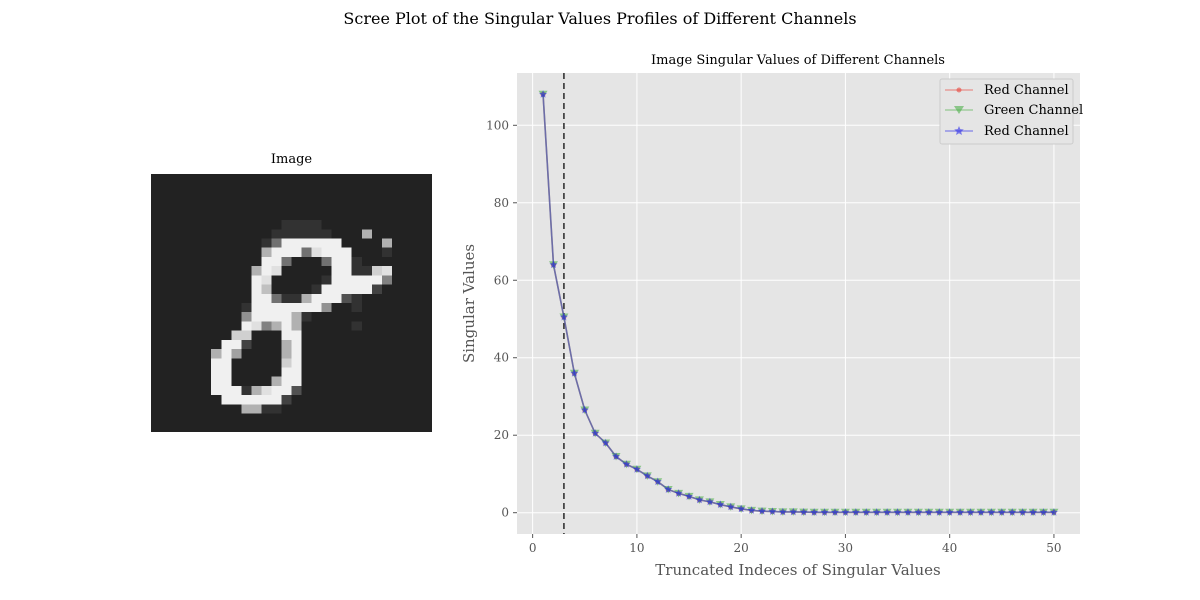 The height and width of the screenshot is (600, 1200). I want to click on y-tick-label: 0, so click(505, 513).